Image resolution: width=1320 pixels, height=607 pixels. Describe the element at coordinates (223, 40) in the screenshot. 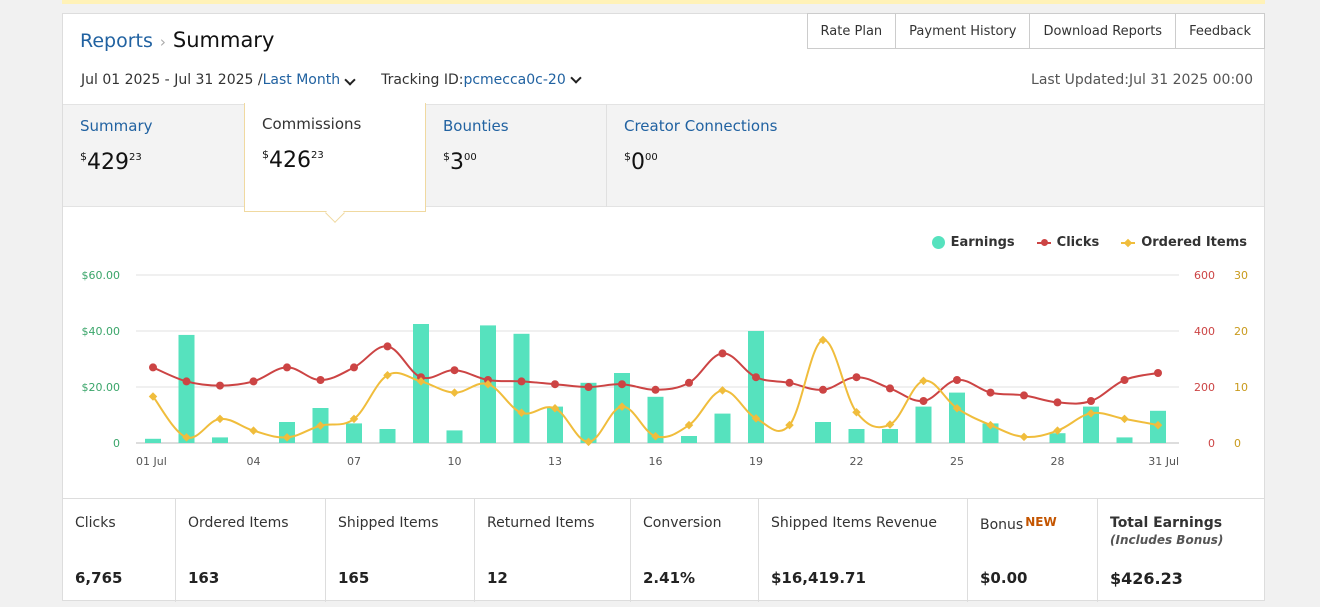

I see `page-title: Summary` at that location.